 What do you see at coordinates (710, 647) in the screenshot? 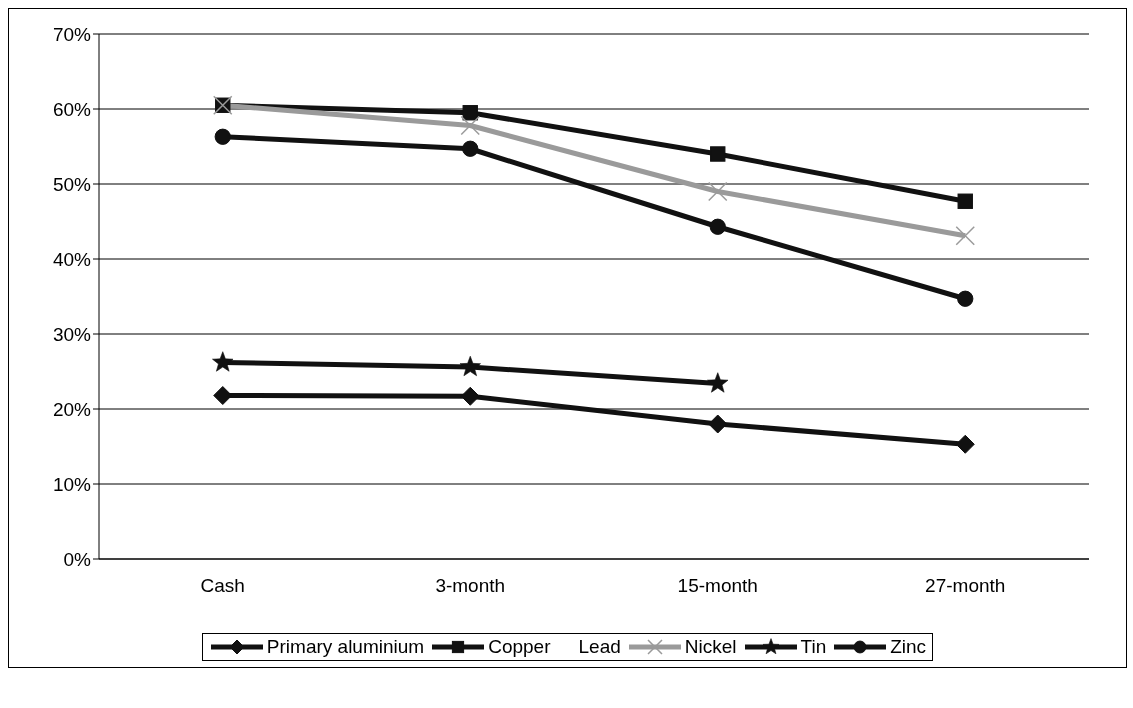
I see `legend-label: Nickel` at bounding box center [710, 647].